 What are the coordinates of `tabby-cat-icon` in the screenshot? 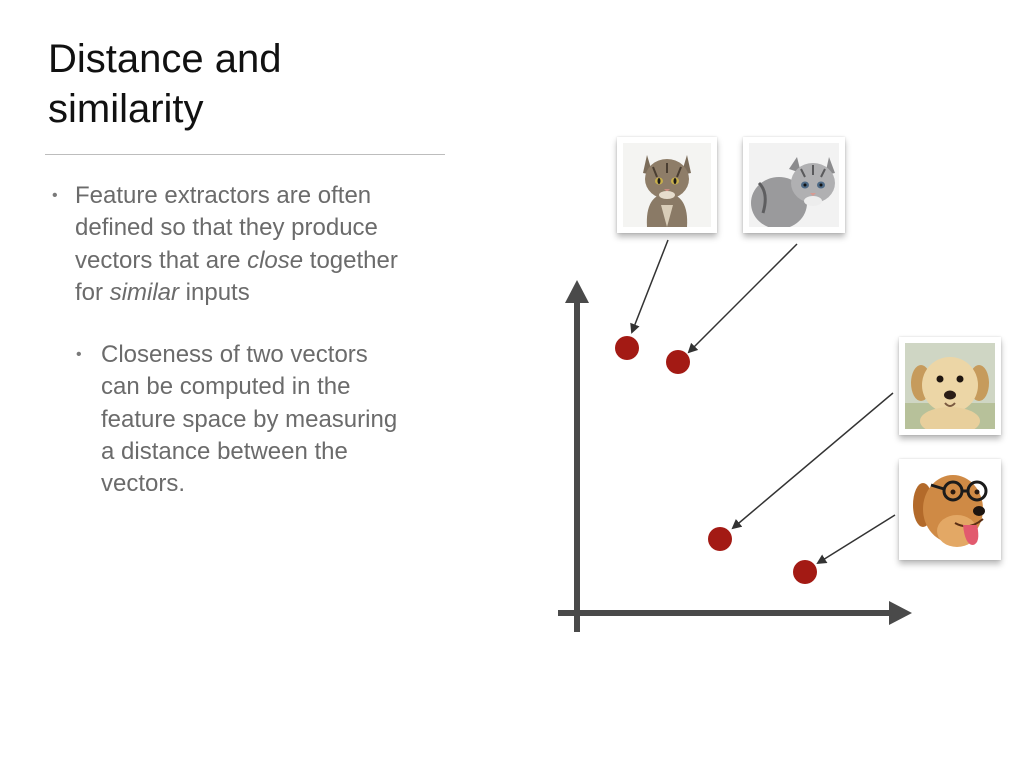 It's located at (667, 185).